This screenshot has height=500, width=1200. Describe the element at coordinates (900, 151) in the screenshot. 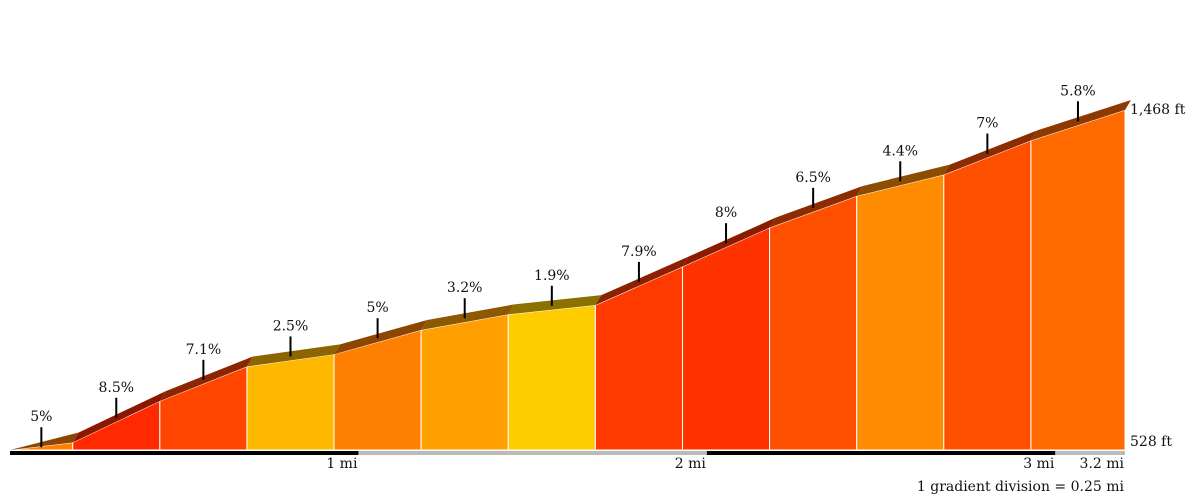

I see `grade-label-11: 4.4%` at that location.